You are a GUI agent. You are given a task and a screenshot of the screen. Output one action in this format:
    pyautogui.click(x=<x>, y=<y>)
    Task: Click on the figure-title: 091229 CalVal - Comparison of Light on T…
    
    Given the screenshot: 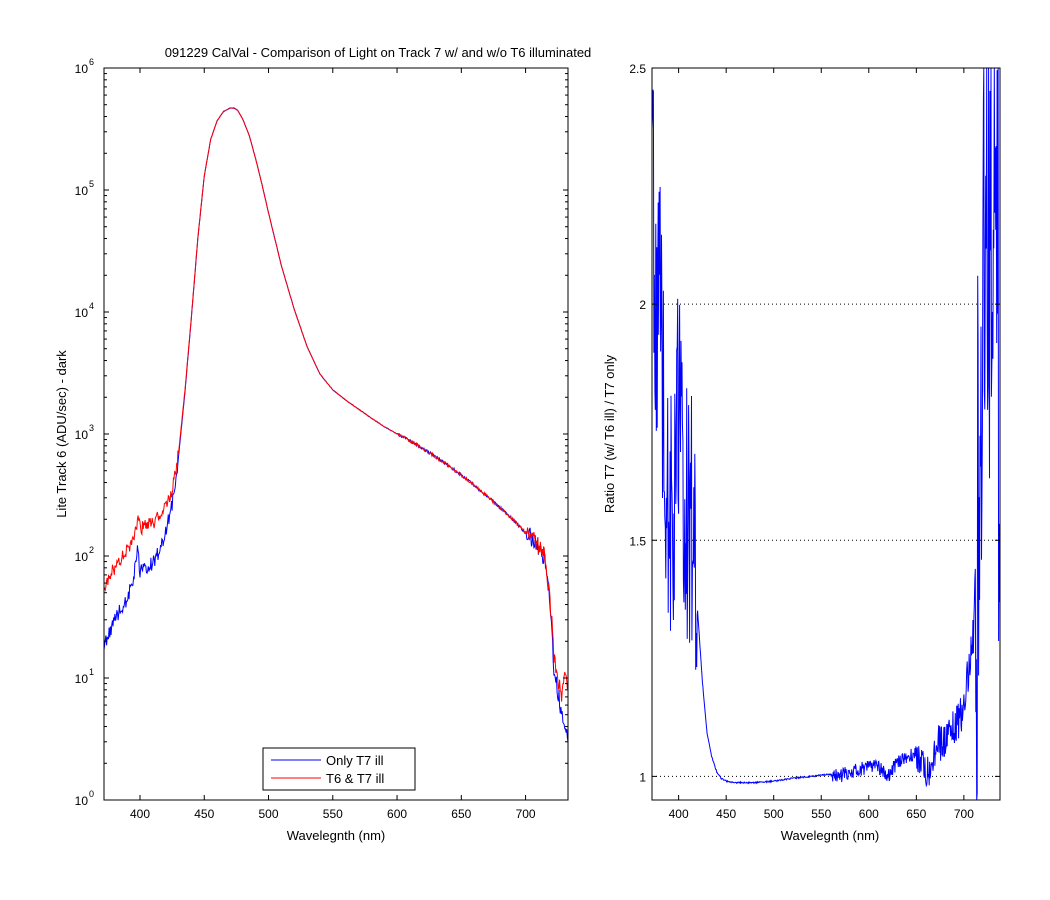 What is the action you would take?
    pyautogui.click(x=378, y=52)
    